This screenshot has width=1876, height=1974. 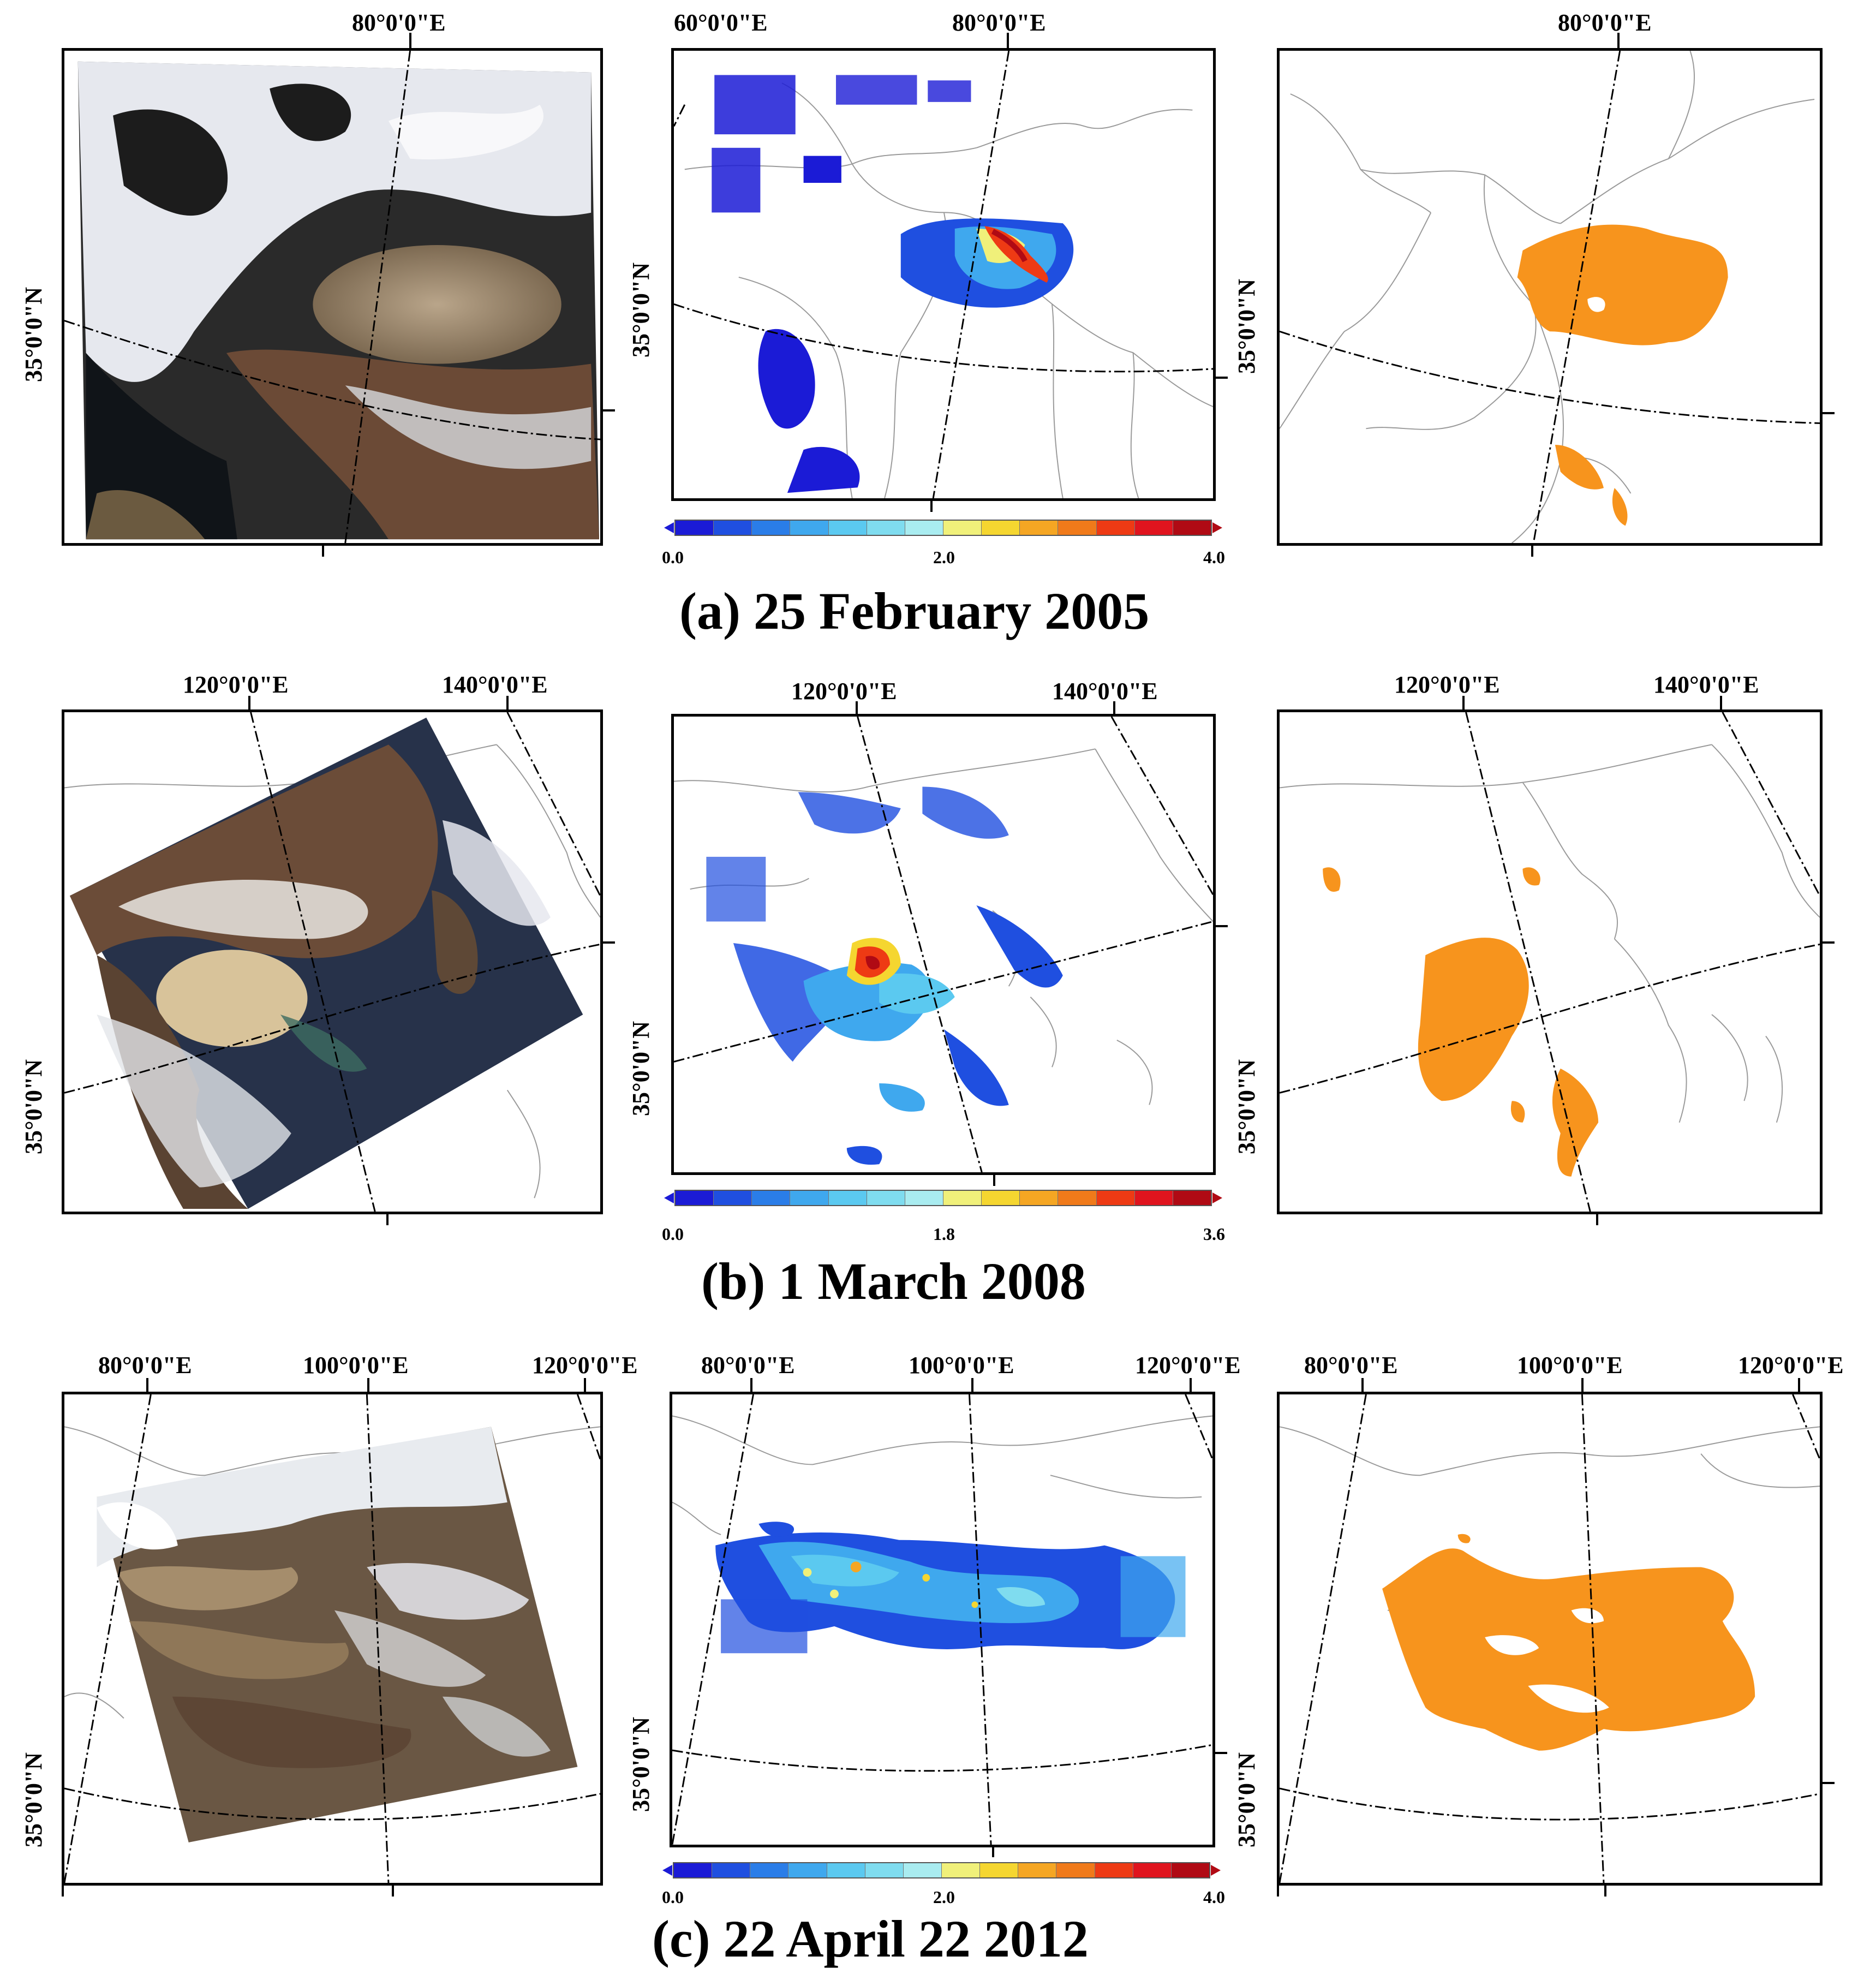 What do you see at coordinates (721, 22) in the screenshot?
I see `row-a-p2-lon-label-60: 60°0'0"E` at bounding box center [721, 22].